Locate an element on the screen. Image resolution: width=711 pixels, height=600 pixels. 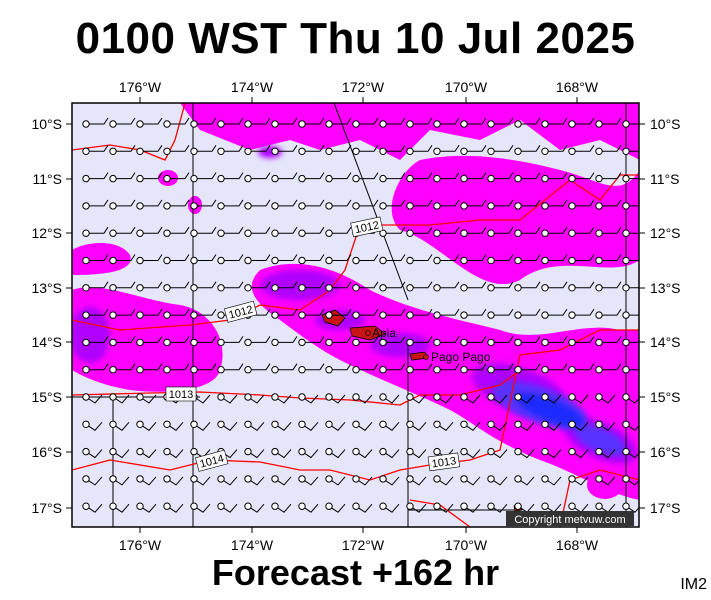
forecast-footer: Forecast +162 hr is located at coordinates (355, 572).